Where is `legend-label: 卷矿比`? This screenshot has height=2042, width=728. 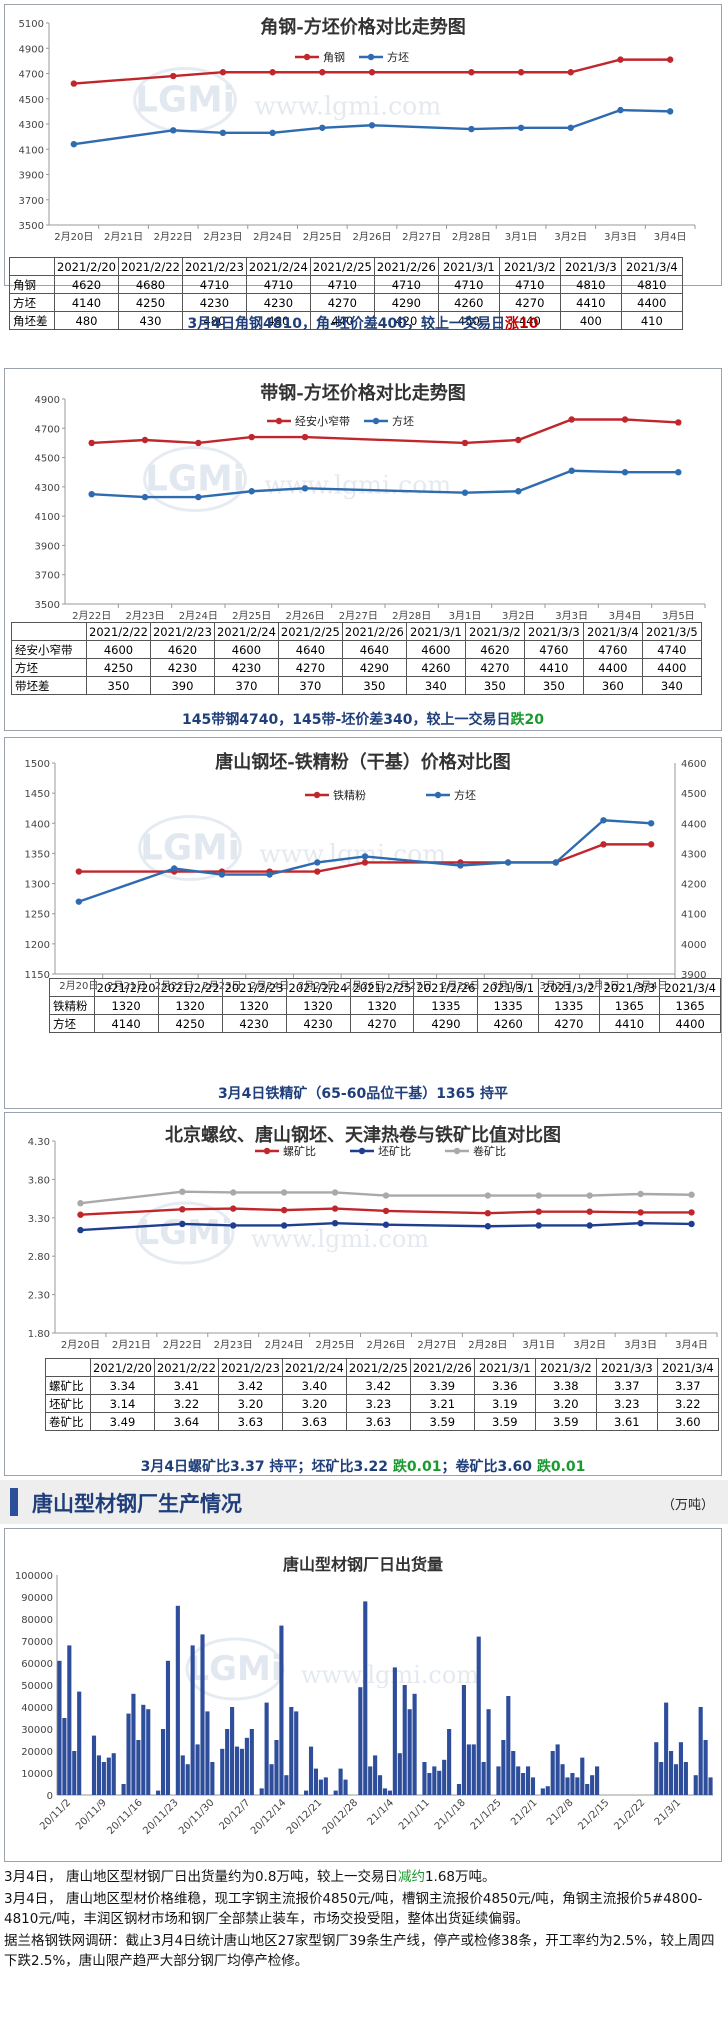
legend-label: 卷矿比 is located at coordinates (489, 1151).